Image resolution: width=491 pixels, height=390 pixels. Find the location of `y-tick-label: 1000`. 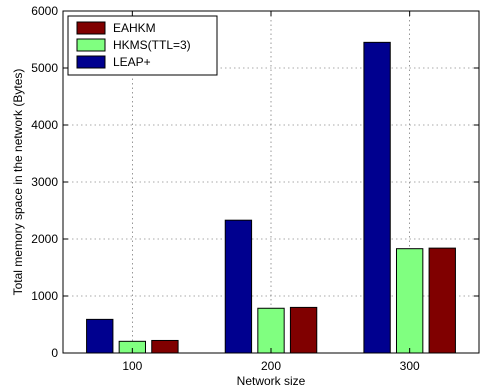

y-tick-label: 1000 is located at coordinates (44, 296).